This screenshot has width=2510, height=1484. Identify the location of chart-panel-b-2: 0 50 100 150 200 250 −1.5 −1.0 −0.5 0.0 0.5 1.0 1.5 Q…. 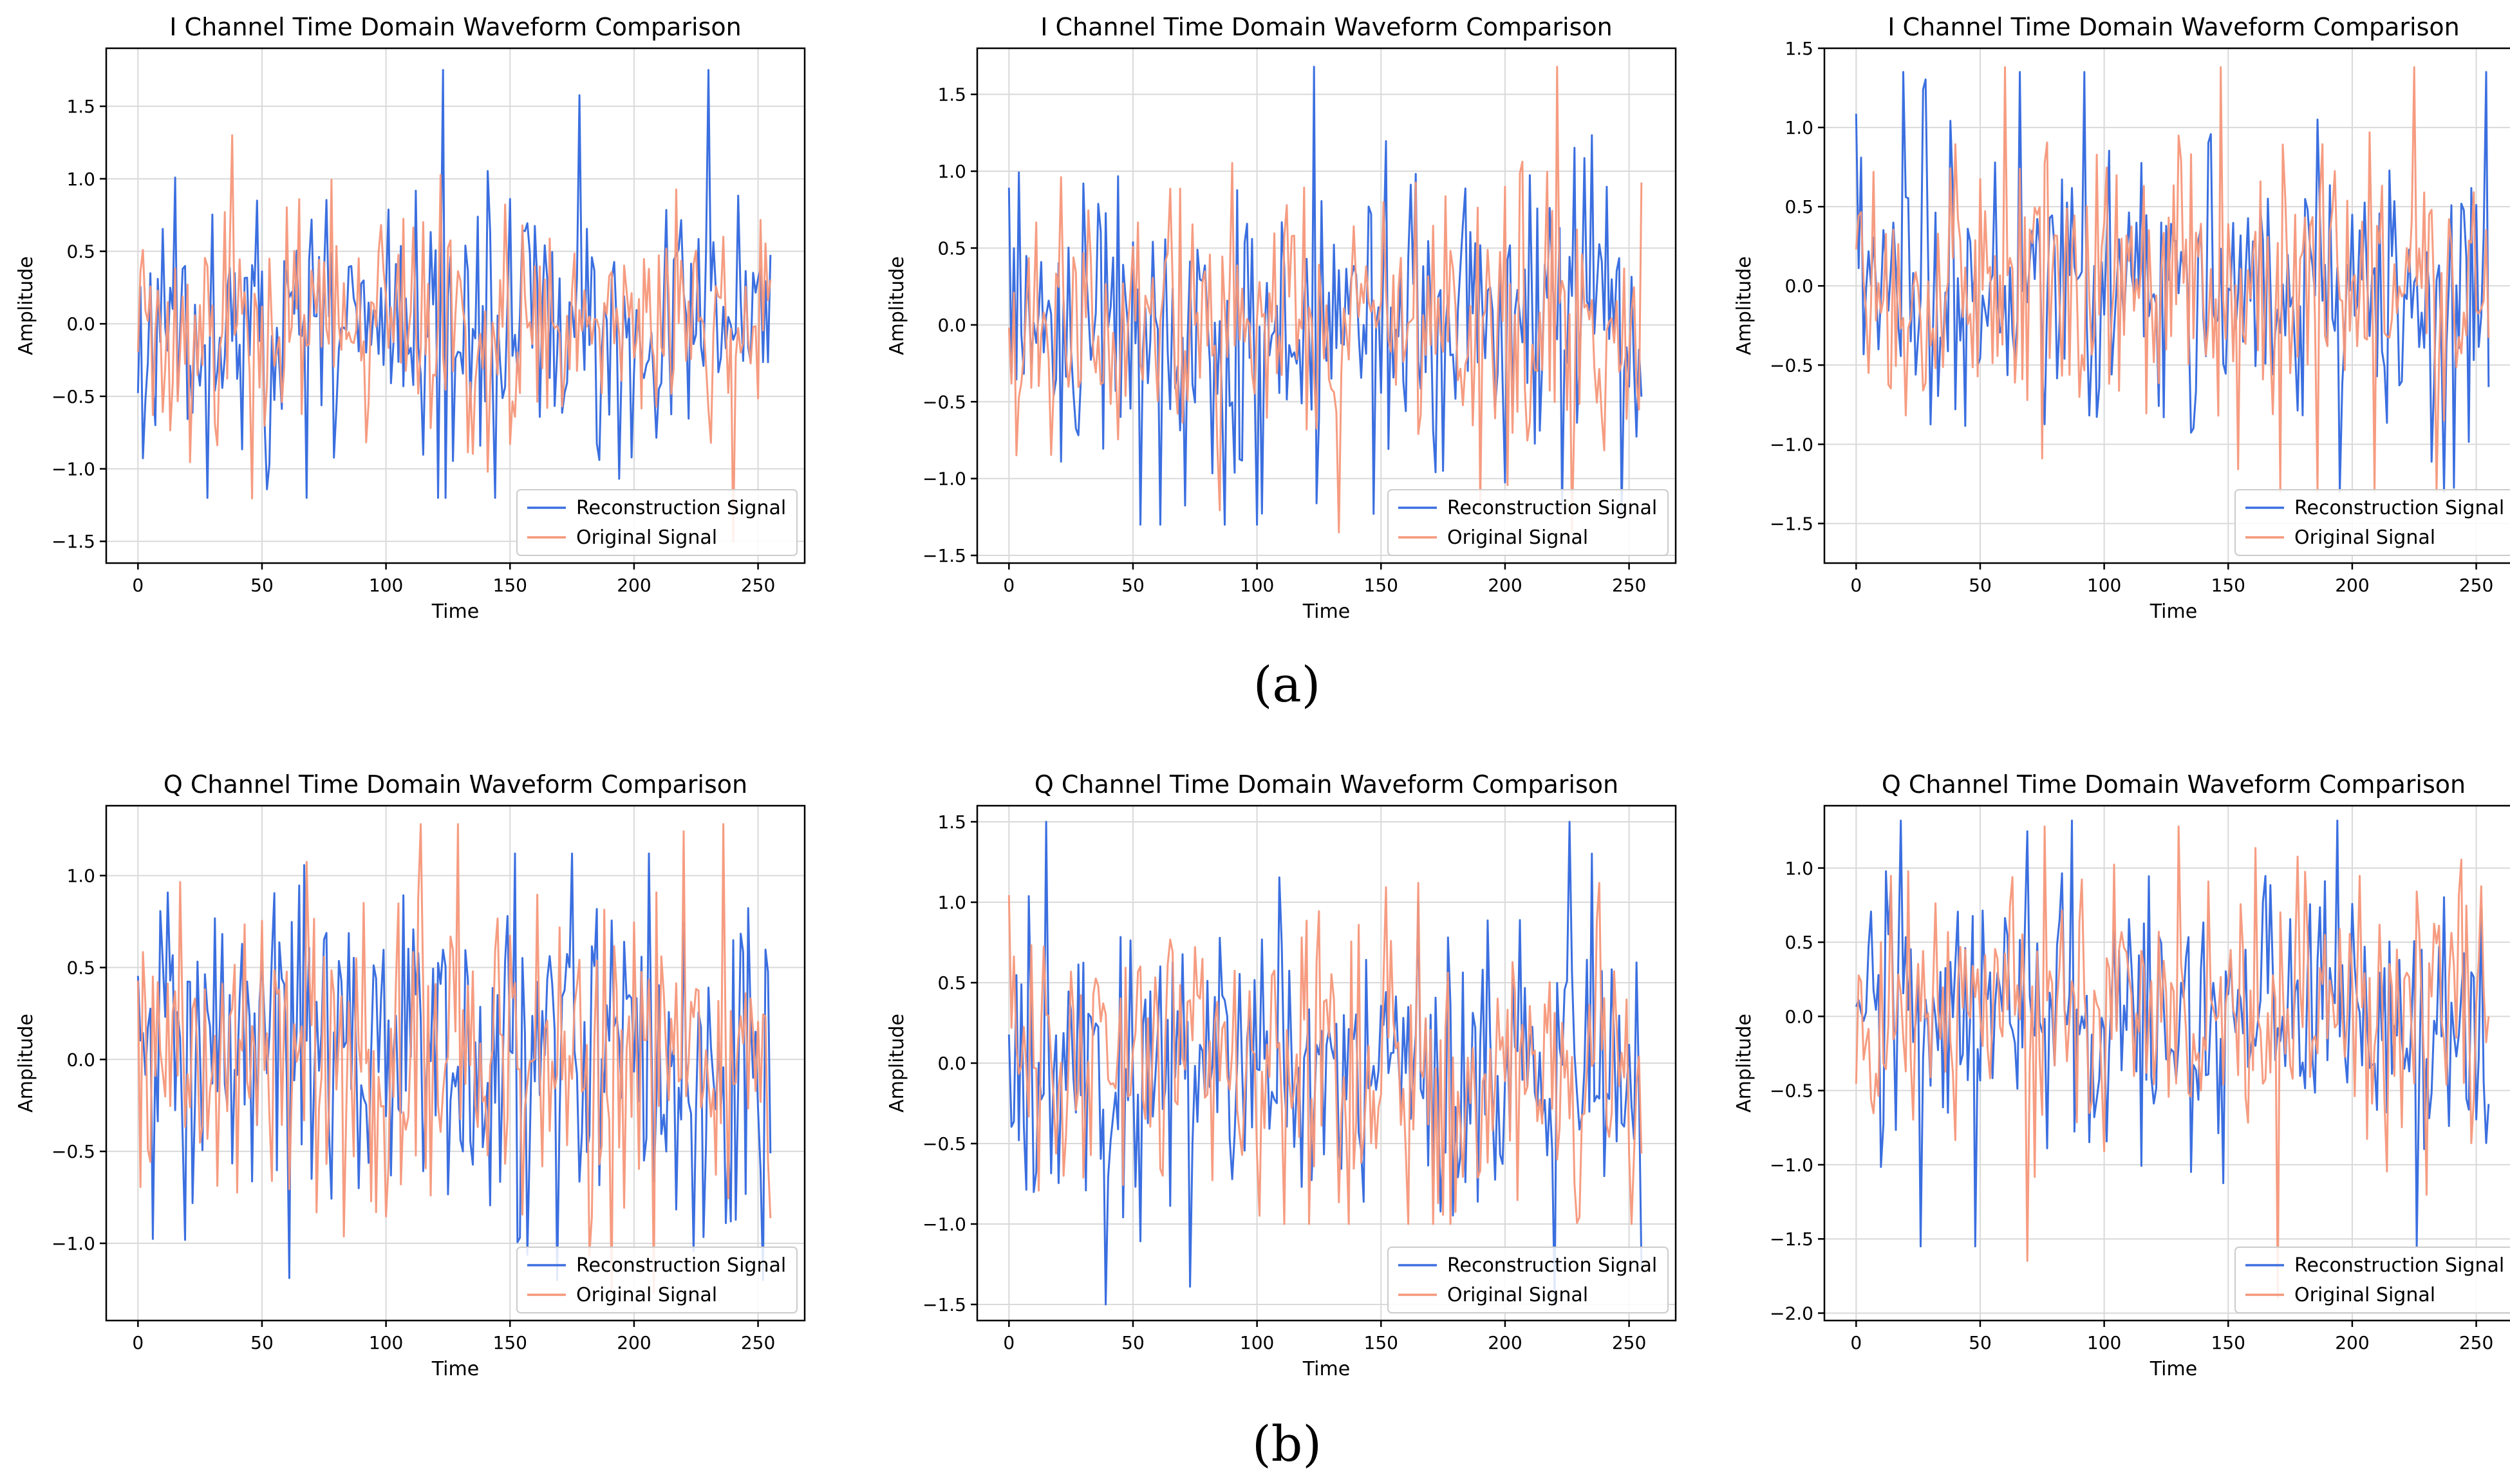
(1282, 1075).